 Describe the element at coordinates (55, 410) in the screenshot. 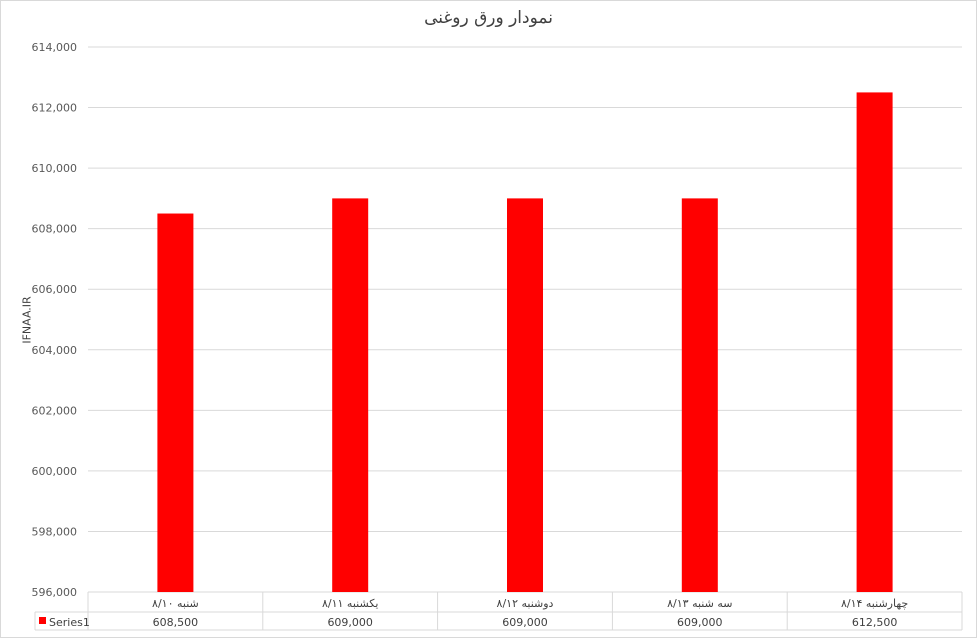

I see `y-tick-label: 602,000` at that location.